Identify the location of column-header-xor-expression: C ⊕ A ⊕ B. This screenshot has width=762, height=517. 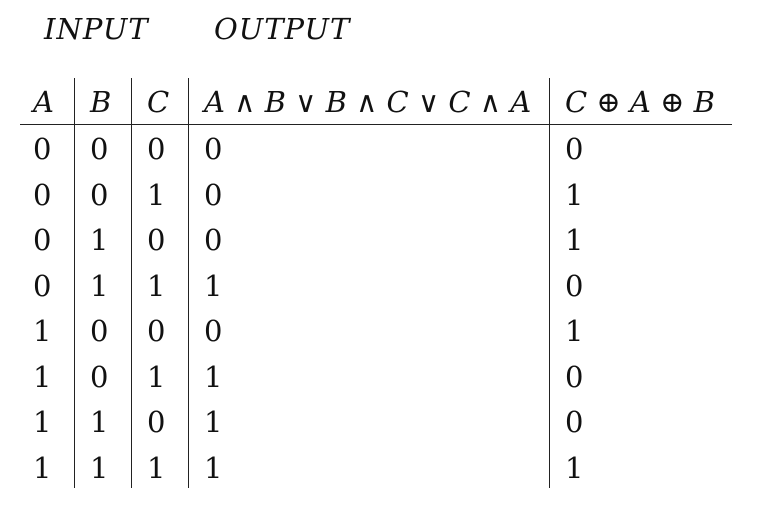
(640, 102).